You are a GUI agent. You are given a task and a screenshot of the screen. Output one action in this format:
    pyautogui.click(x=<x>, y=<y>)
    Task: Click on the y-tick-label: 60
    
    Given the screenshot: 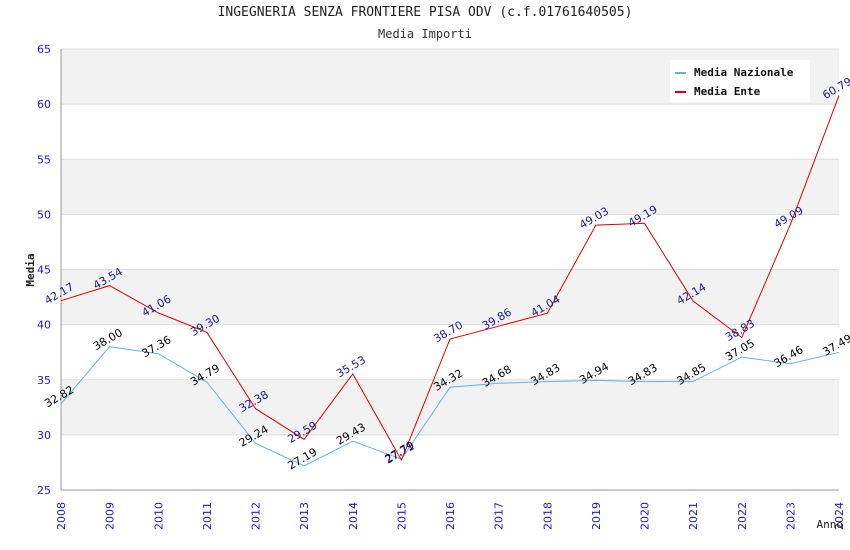 What is the action you would take?
    pyautogui.click(x=44, y=104)
    